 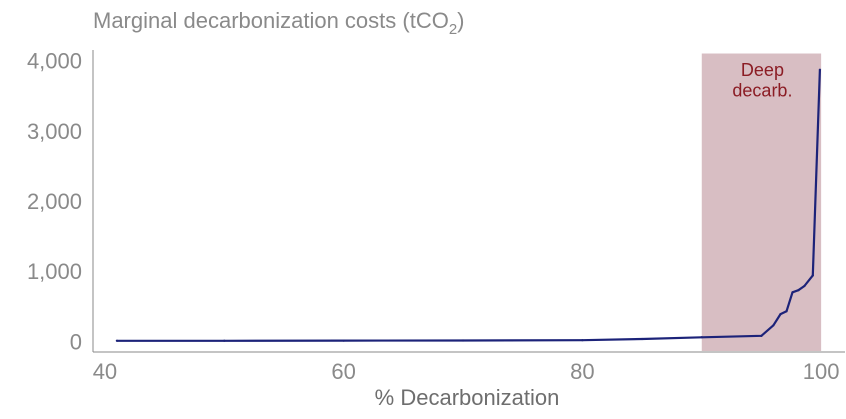 What do you see at coordinates (54, 61) in the screenshot?
I see `y-tick-label: 4,000` at bounding box center [54, 61].